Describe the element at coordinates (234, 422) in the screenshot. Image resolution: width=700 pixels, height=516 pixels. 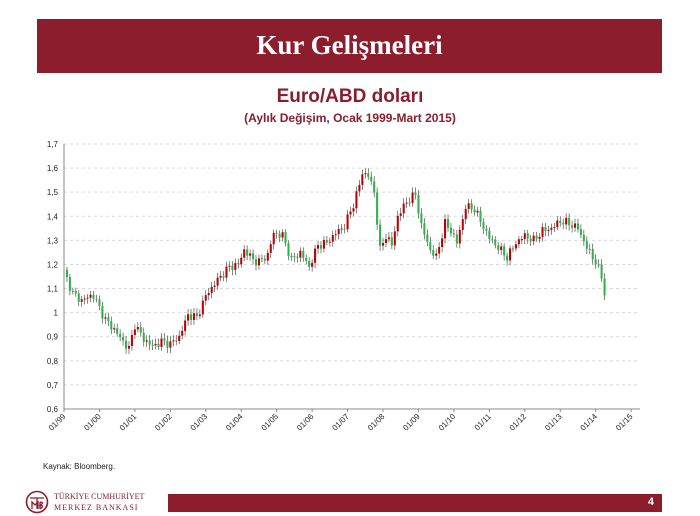
I see `x-tick-label: 01/04` at that location.